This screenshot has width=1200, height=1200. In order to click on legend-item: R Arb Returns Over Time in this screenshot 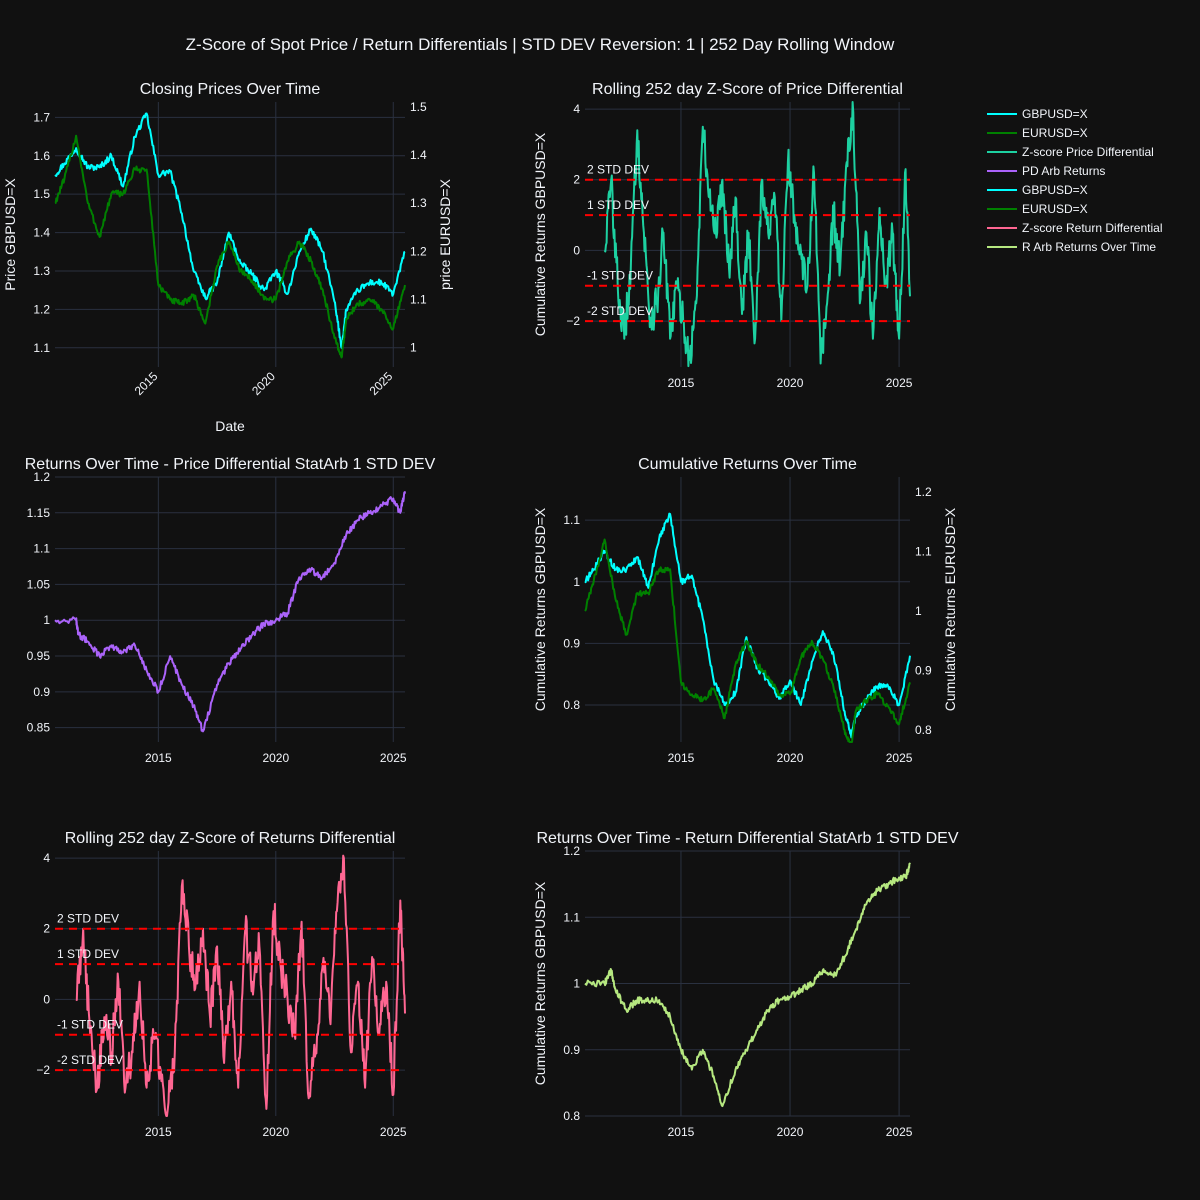, I will do `click(1071, 247)`.